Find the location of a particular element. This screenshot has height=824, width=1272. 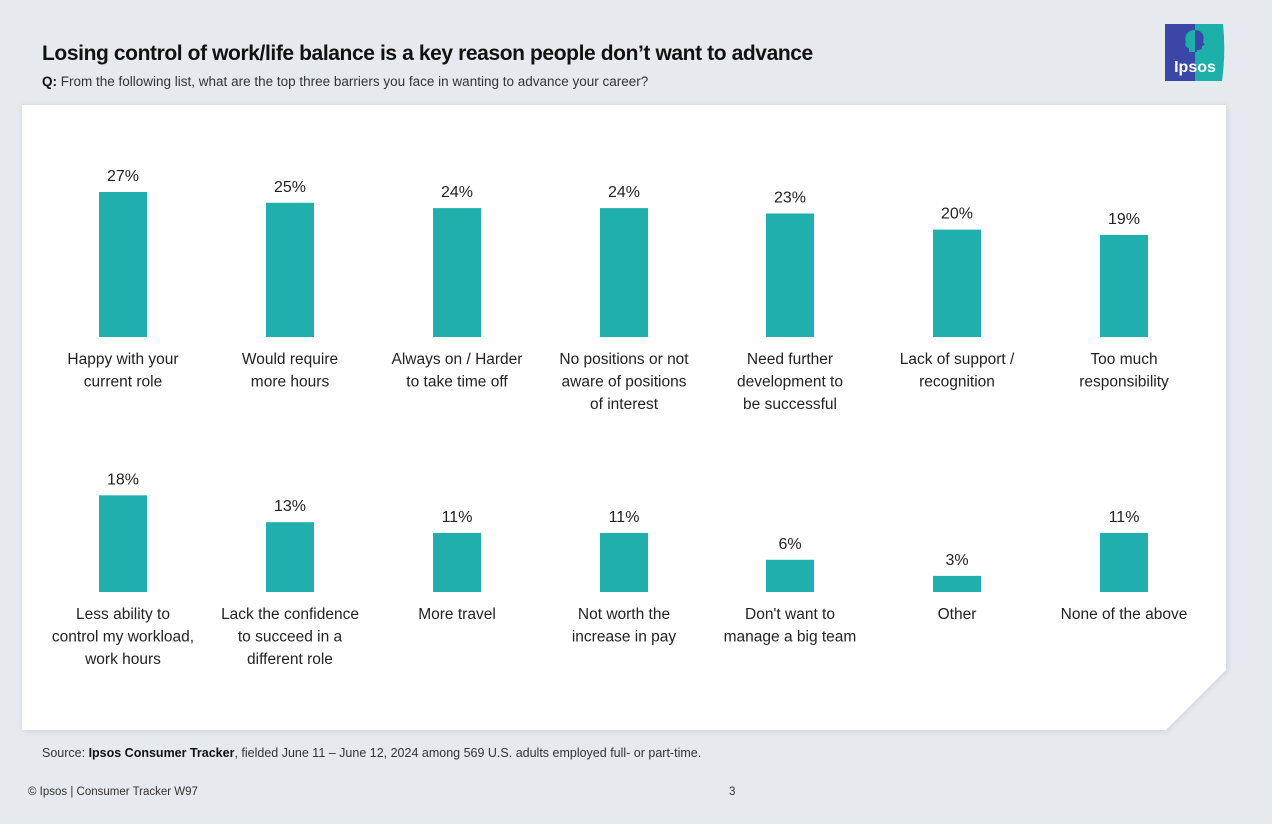

category-label: Other is located at coordinates (957, 614).